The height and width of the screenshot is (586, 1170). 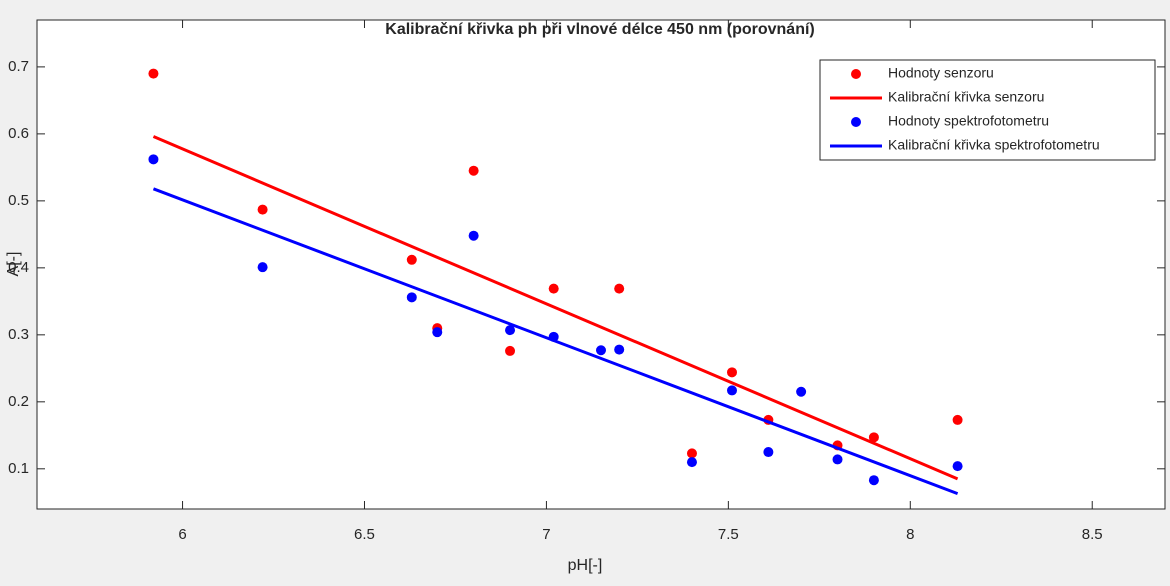 What do you see at coordinates (18, 401) in the screenshot?
I see `y-tick-label: 0.2` at bounding box center [18, 401].